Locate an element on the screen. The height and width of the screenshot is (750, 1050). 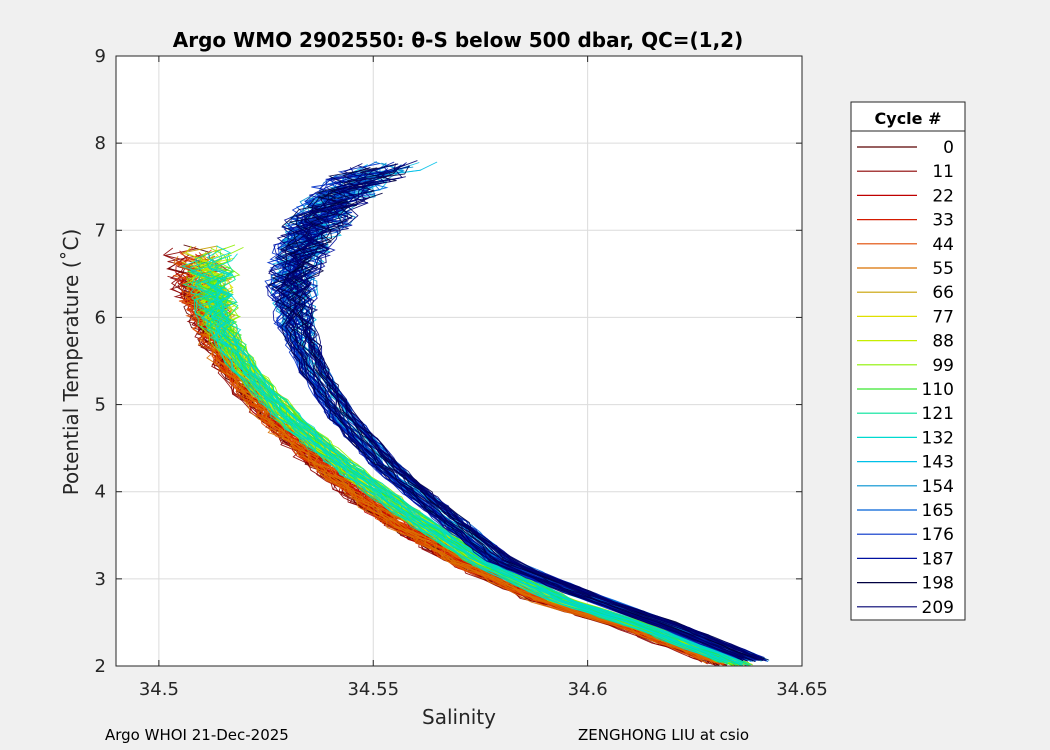
legend-label: 198 is located at coordinates (938, 584).